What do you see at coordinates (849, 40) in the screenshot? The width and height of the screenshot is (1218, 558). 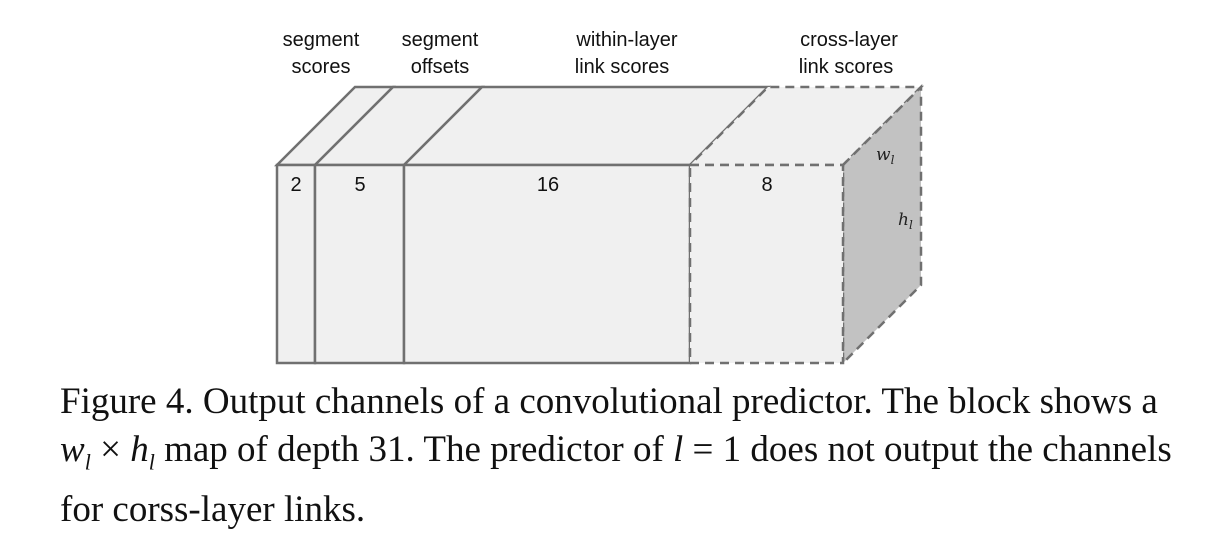 I see `header-cross-layer-line1: cross-layer` at bounding box center [849, 40].